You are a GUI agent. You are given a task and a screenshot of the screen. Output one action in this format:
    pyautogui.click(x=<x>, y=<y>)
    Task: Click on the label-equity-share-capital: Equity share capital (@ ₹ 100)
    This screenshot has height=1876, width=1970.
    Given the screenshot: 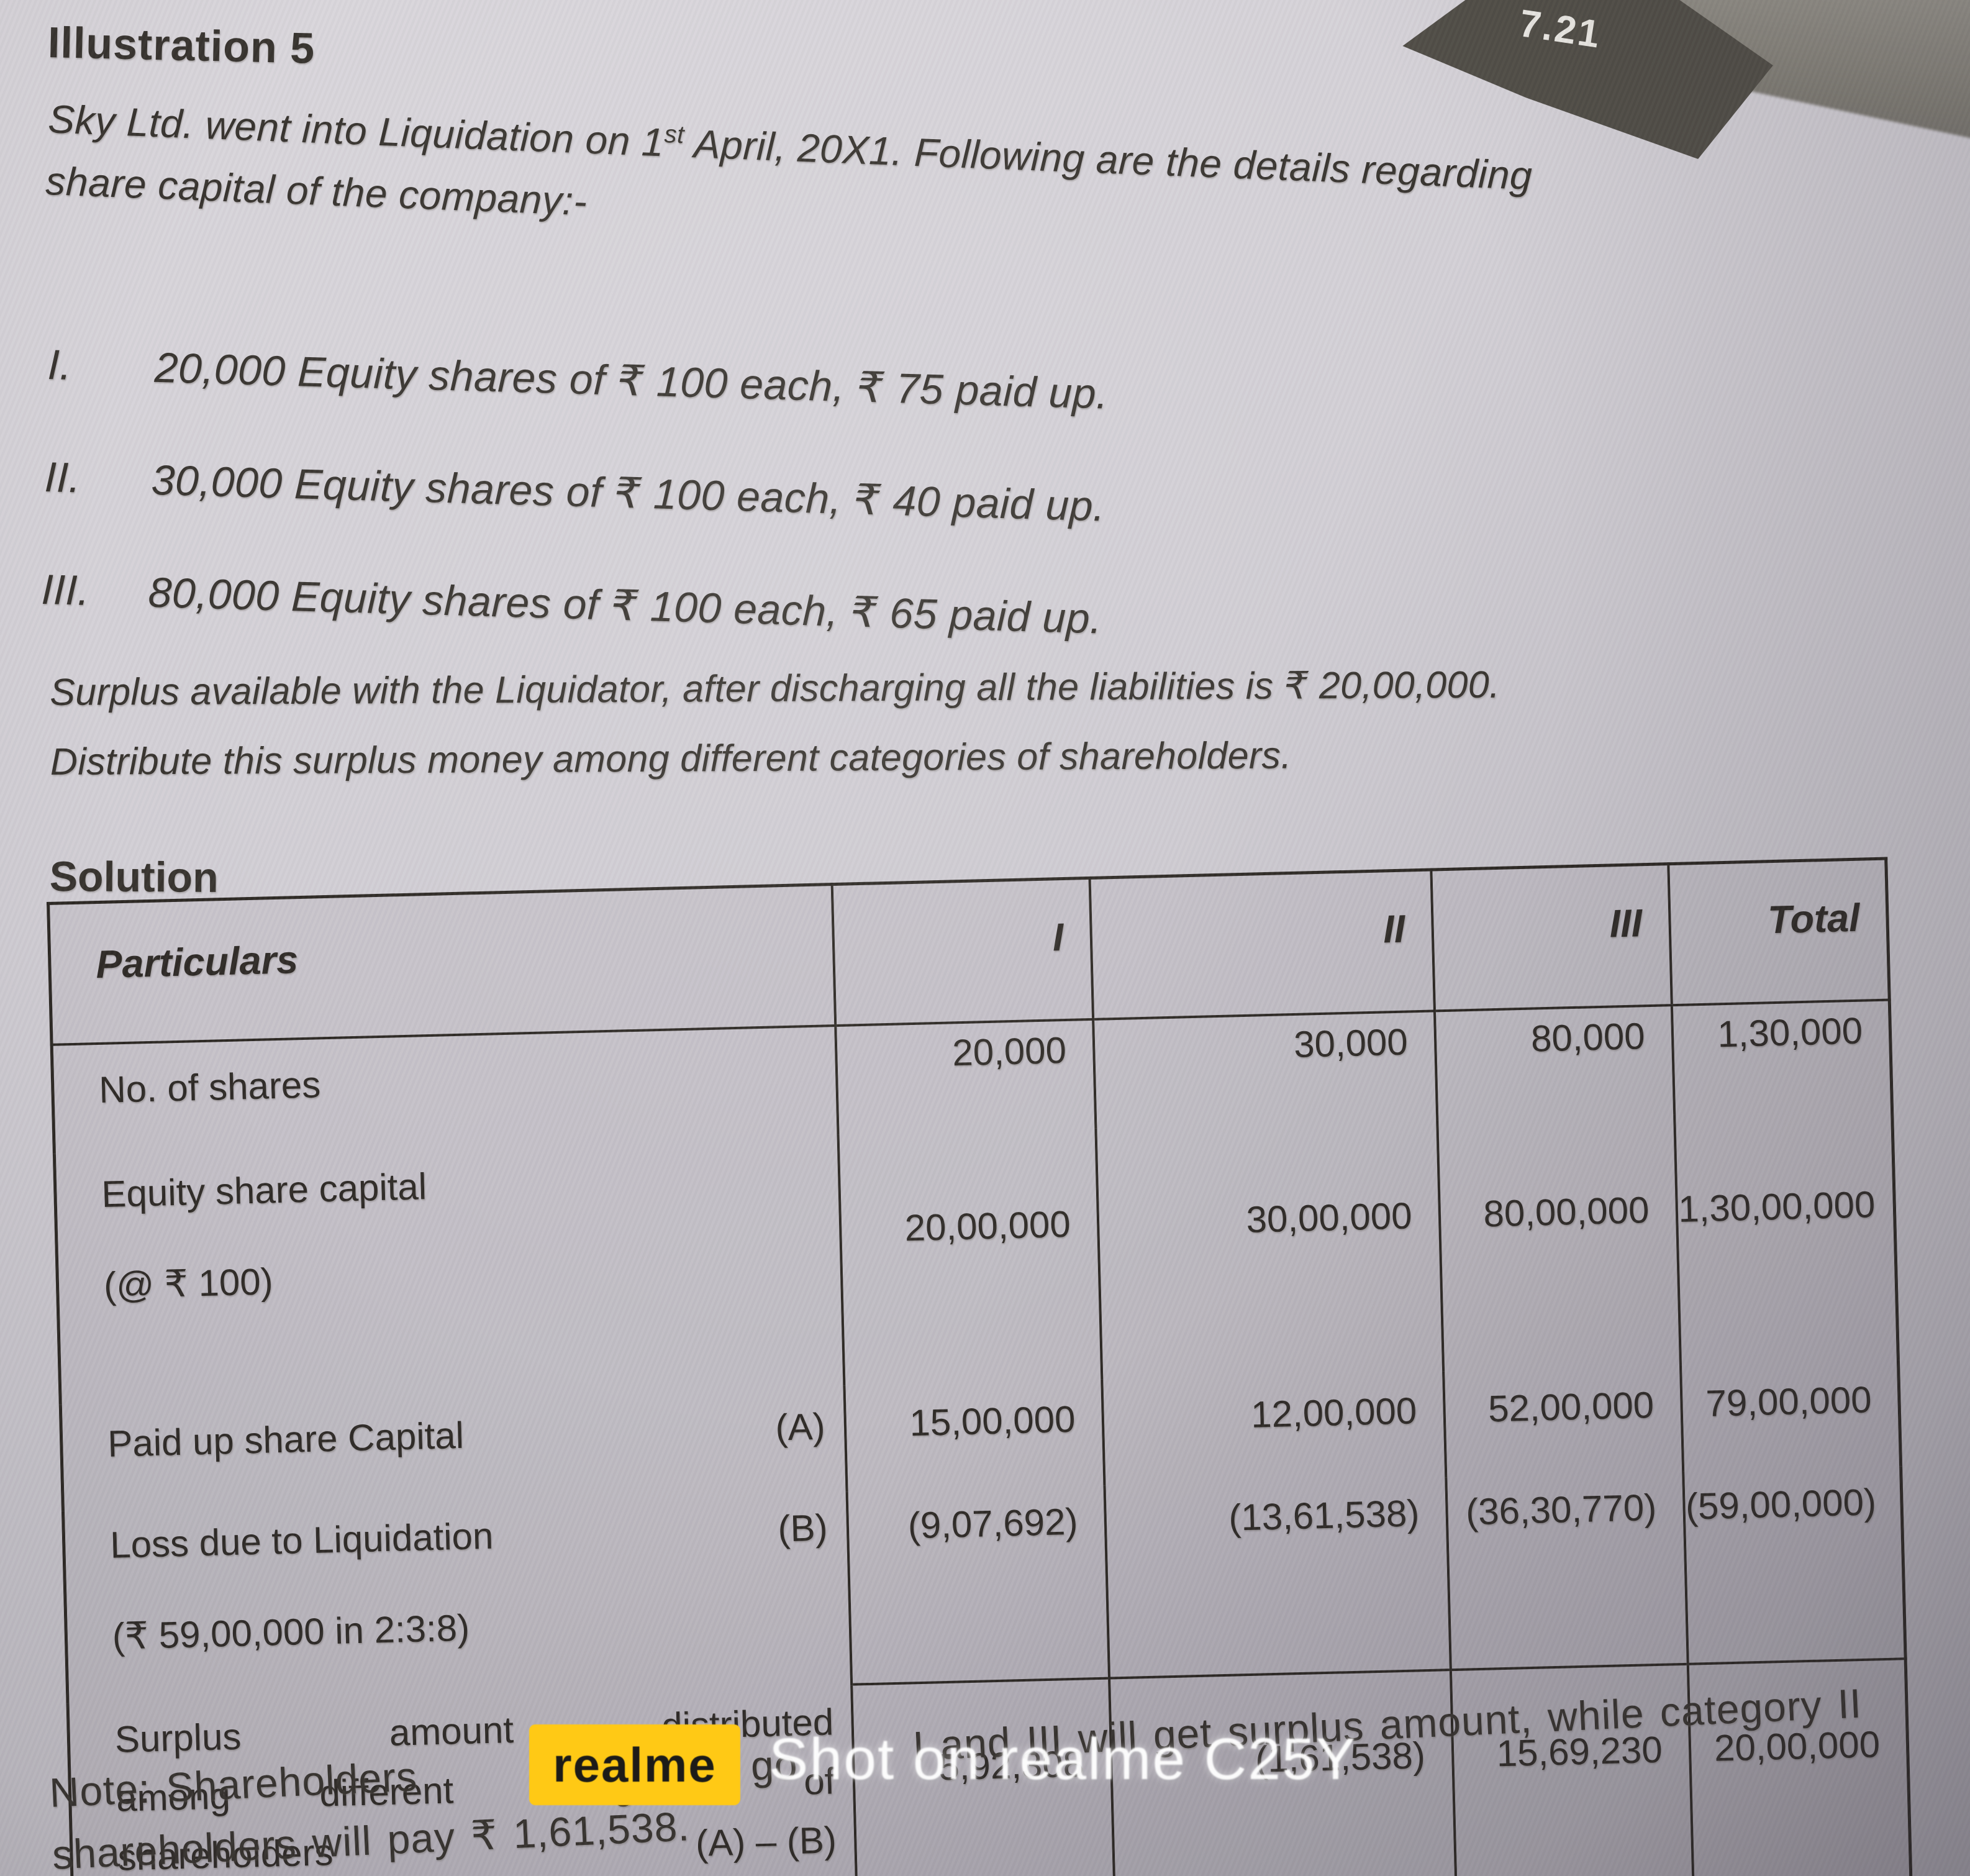 What is the action you would take?
    pyautogui.click(x=264, y=1235)
    